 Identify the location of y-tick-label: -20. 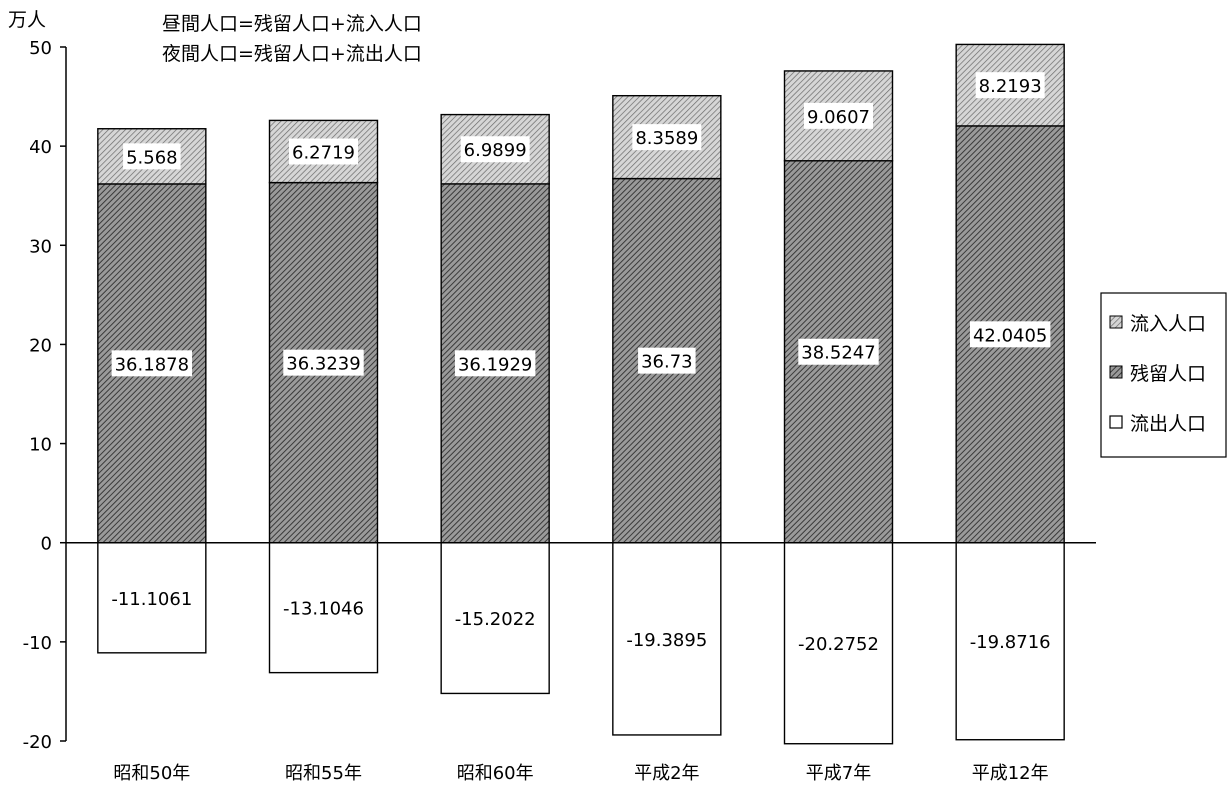
(37, 742).